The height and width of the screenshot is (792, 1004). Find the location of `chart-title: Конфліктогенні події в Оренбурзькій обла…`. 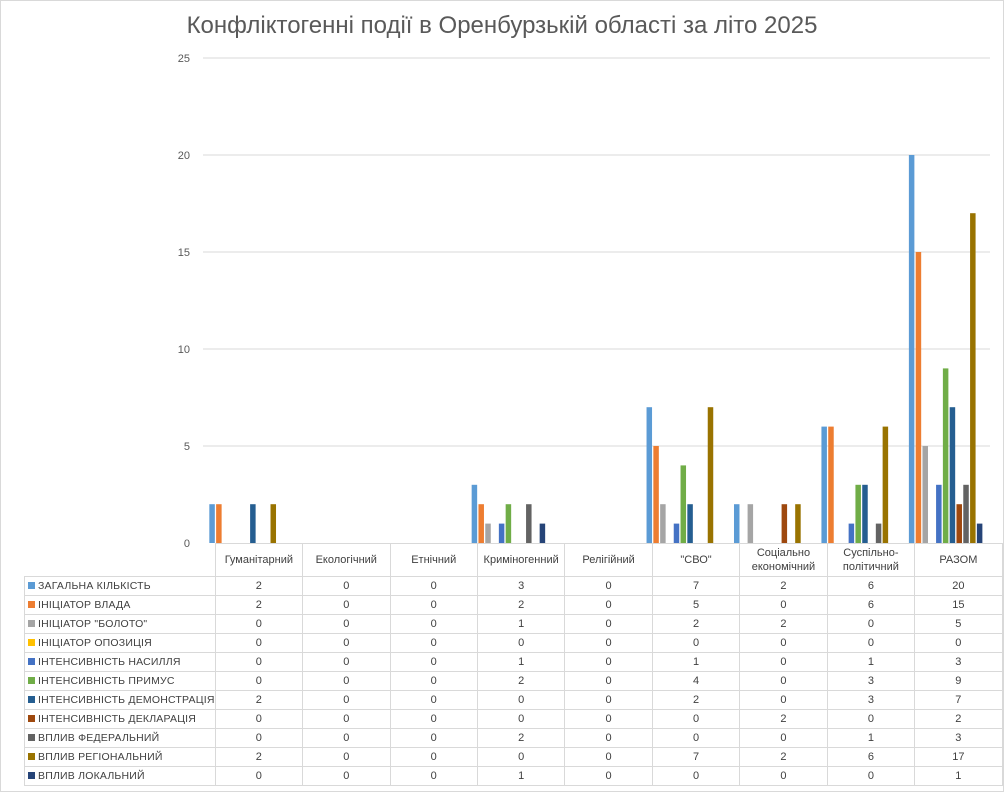

chart-title: Конфліктогенні події в Оренбурзькій обла… is located at coordinates (502, 25).